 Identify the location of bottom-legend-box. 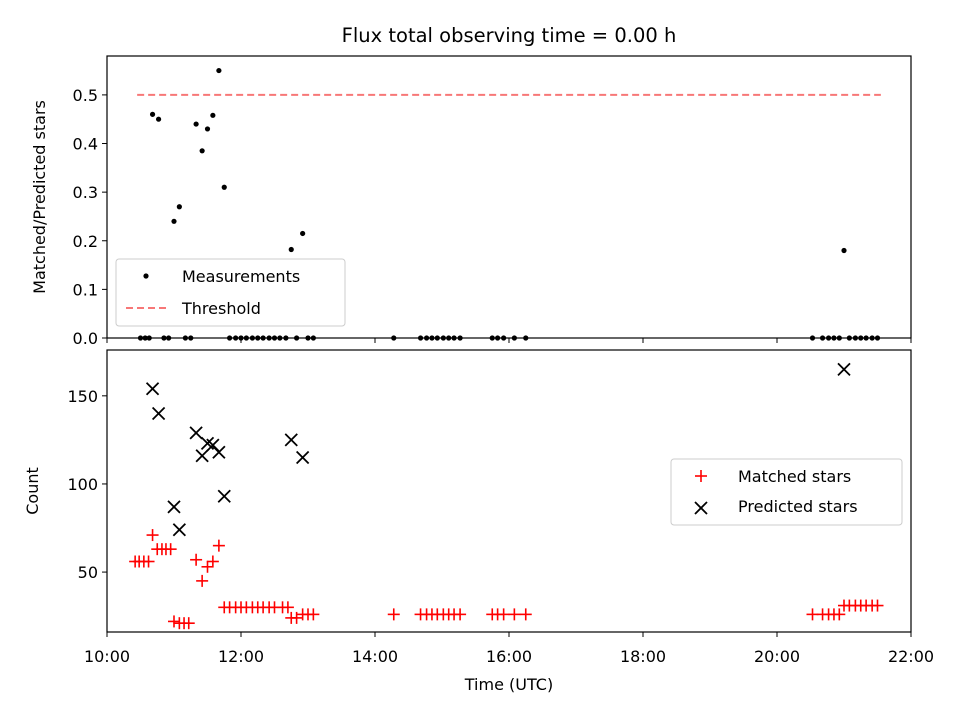
(786, 492).